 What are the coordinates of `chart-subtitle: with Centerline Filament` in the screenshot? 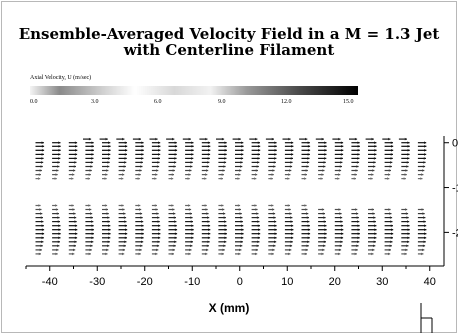 It's located at (229, 50).